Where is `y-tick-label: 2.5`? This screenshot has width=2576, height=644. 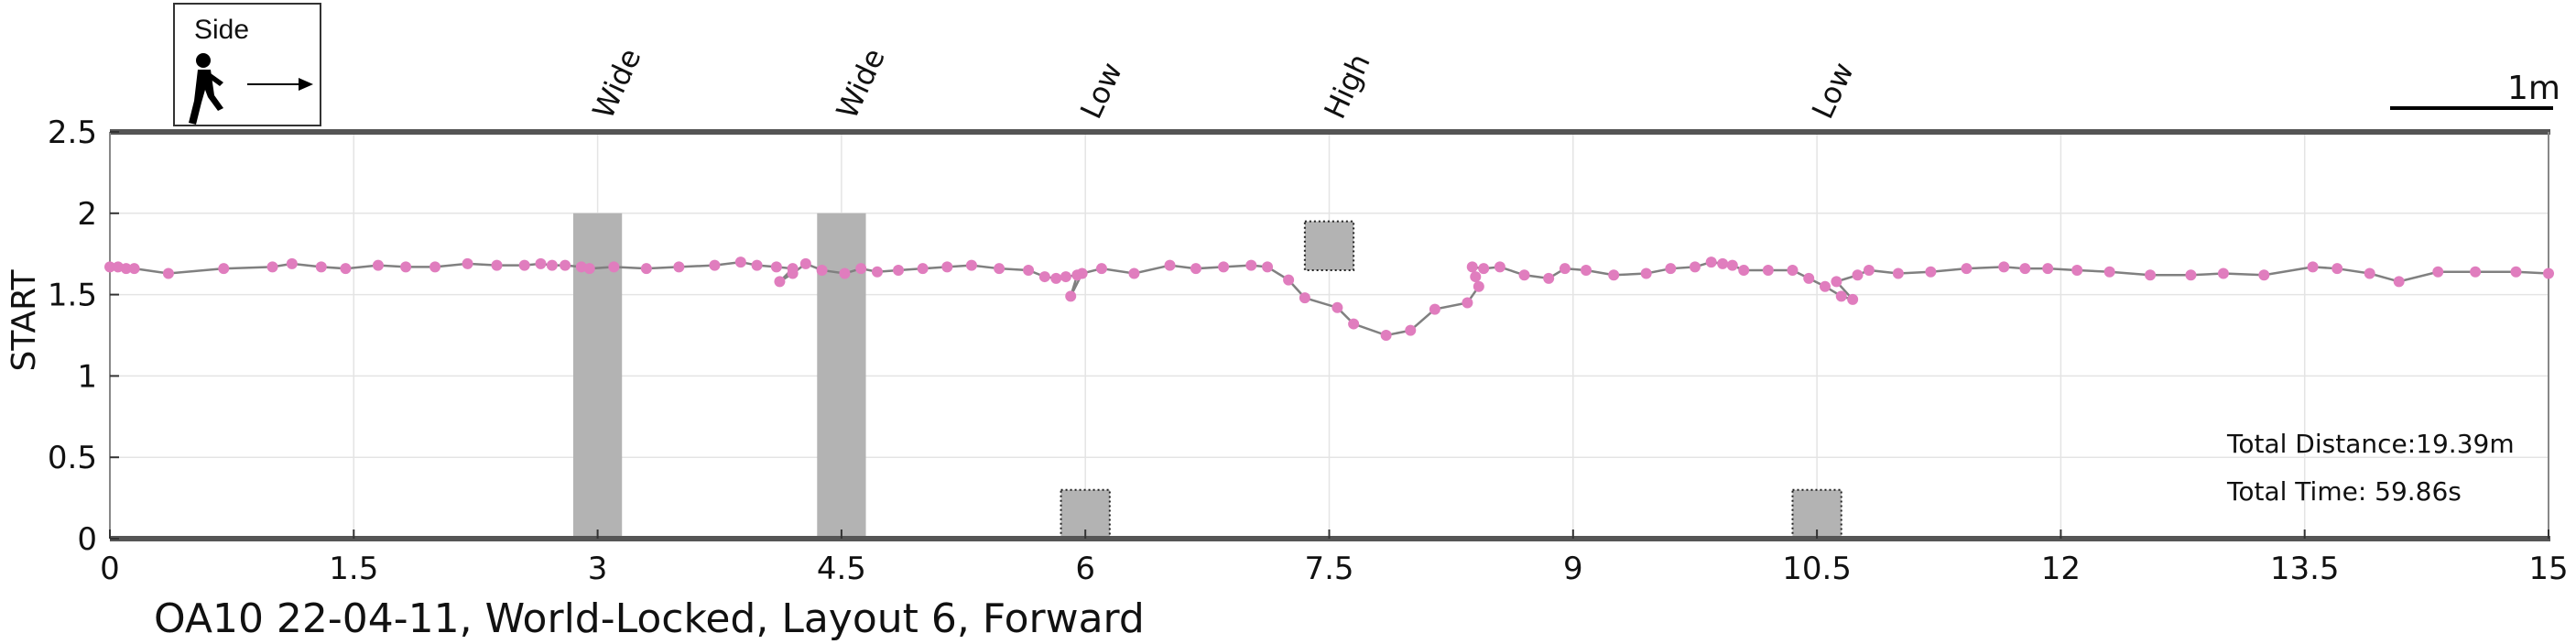 y-tick-label: 2.5 is located at coordinates (72, 133).